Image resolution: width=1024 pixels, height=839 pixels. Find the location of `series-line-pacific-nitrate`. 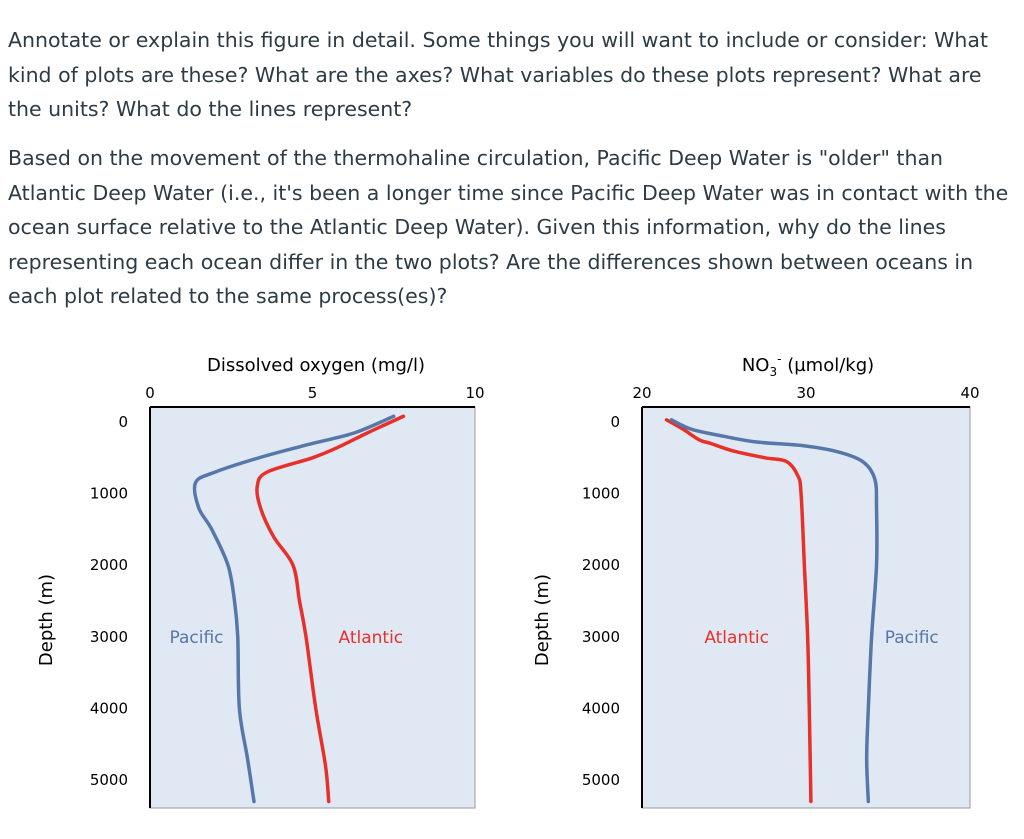

series-line-pacific-nitrate is located at coordinates (774, 611).